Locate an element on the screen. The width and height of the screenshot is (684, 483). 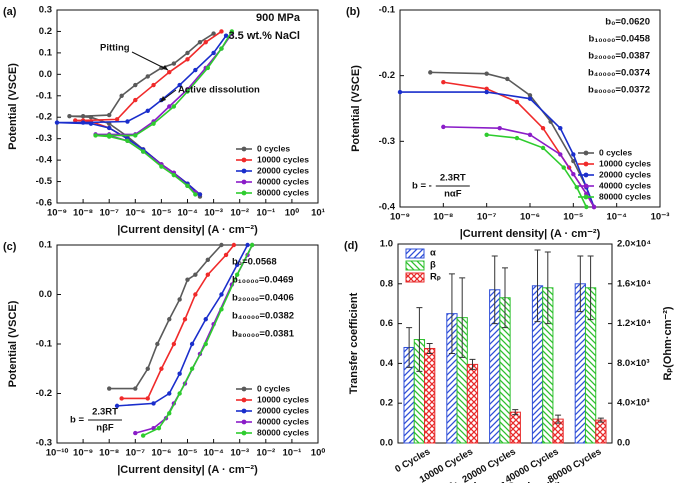
formula-denominator: nαF is located at coordinates (453, 194).